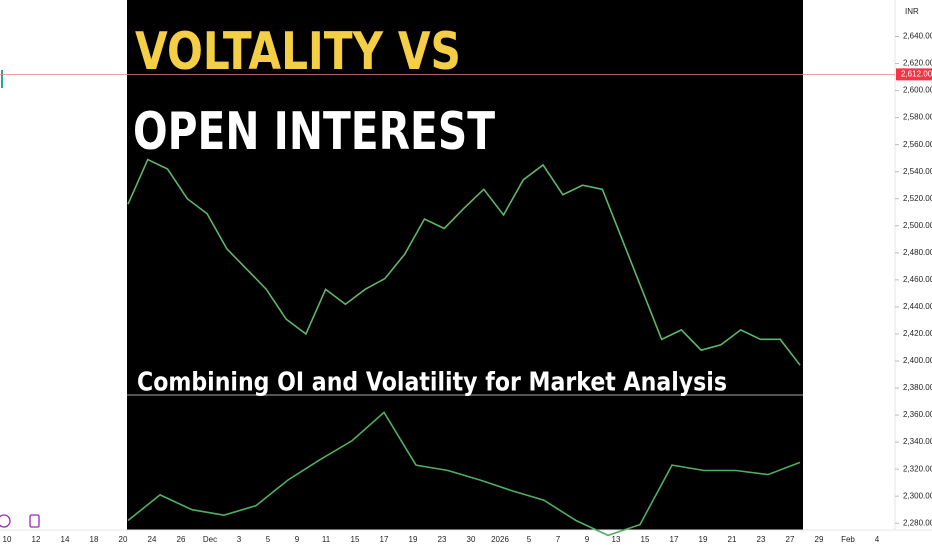 The image size is (932, 555). I want to click on x-tick-label: 14, so click(65, 539).